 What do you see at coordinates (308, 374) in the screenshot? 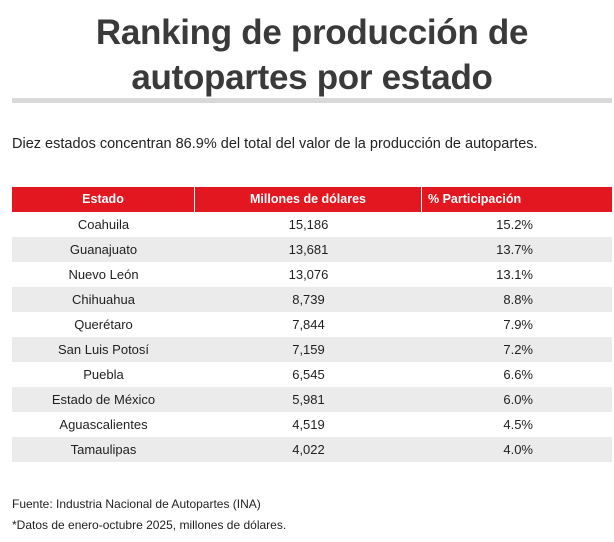
I see `cell-millones: 6,545` at bounding box center [308, 374].